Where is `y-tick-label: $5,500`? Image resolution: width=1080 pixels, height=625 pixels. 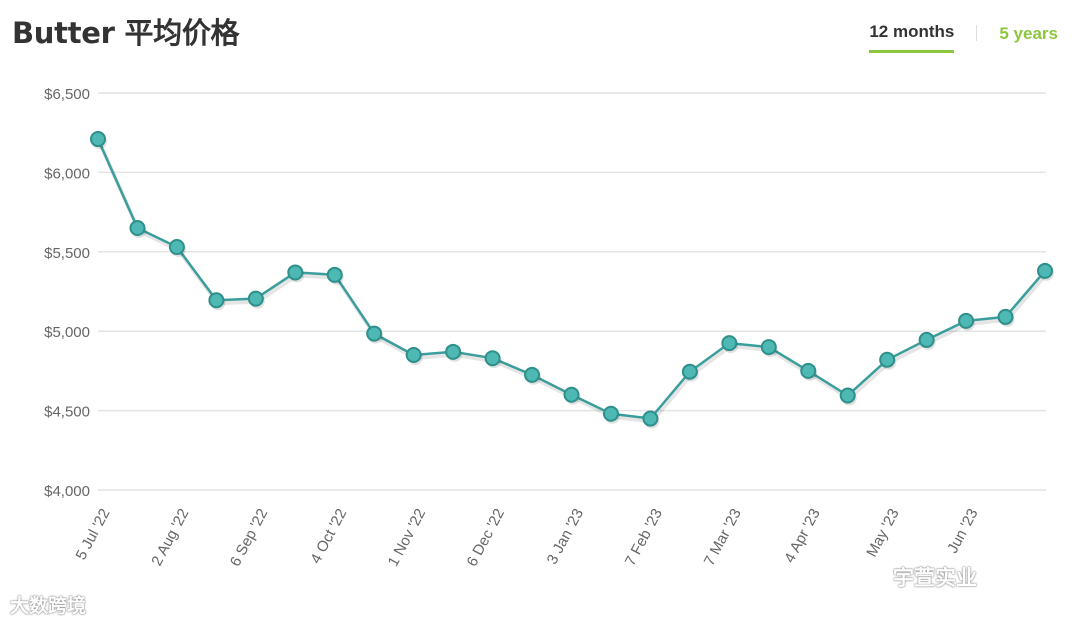
y-tick-label: $5,500 is located at coordinates (67, 253).